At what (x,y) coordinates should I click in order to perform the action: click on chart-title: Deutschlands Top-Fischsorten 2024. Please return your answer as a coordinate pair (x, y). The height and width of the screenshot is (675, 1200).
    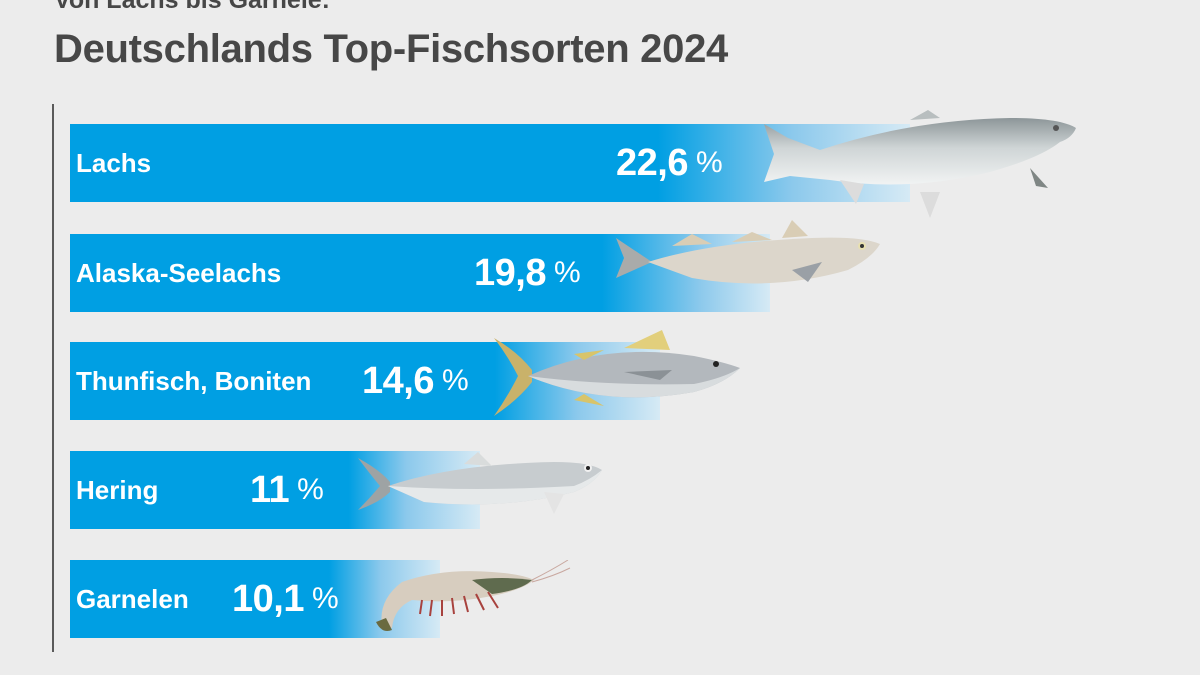
    Looking at the image, I should click on (391, 49).